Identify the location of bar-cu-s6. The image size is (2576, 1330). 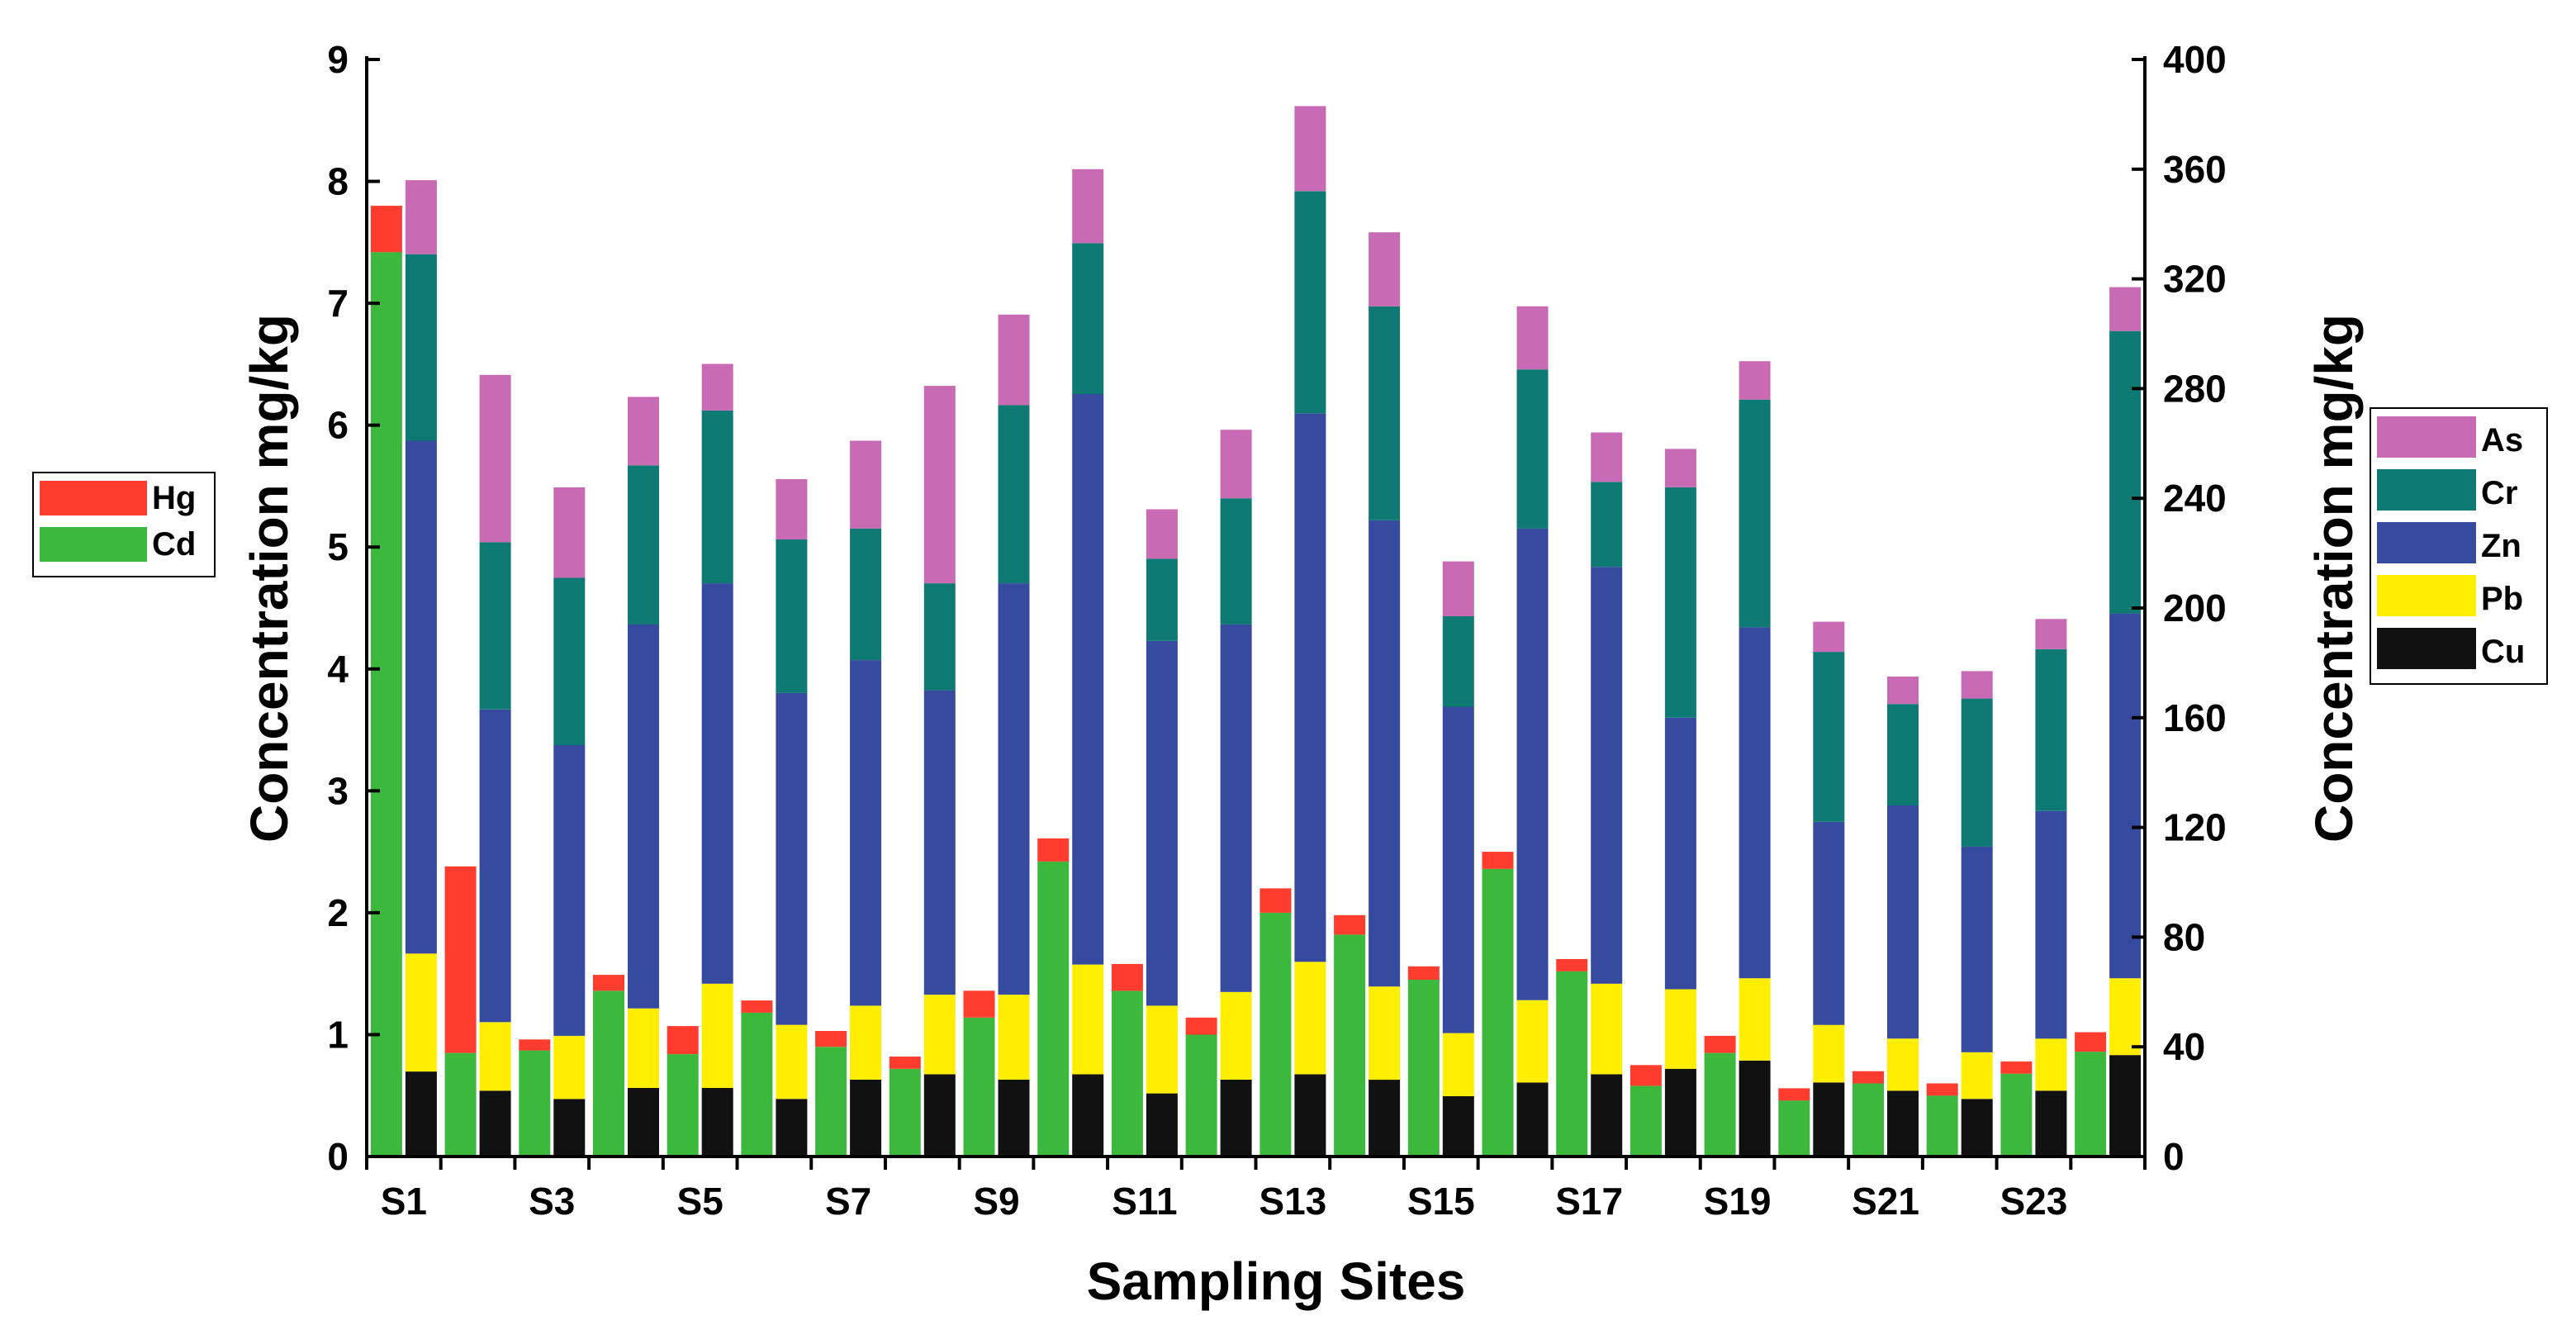
(792, 1128).